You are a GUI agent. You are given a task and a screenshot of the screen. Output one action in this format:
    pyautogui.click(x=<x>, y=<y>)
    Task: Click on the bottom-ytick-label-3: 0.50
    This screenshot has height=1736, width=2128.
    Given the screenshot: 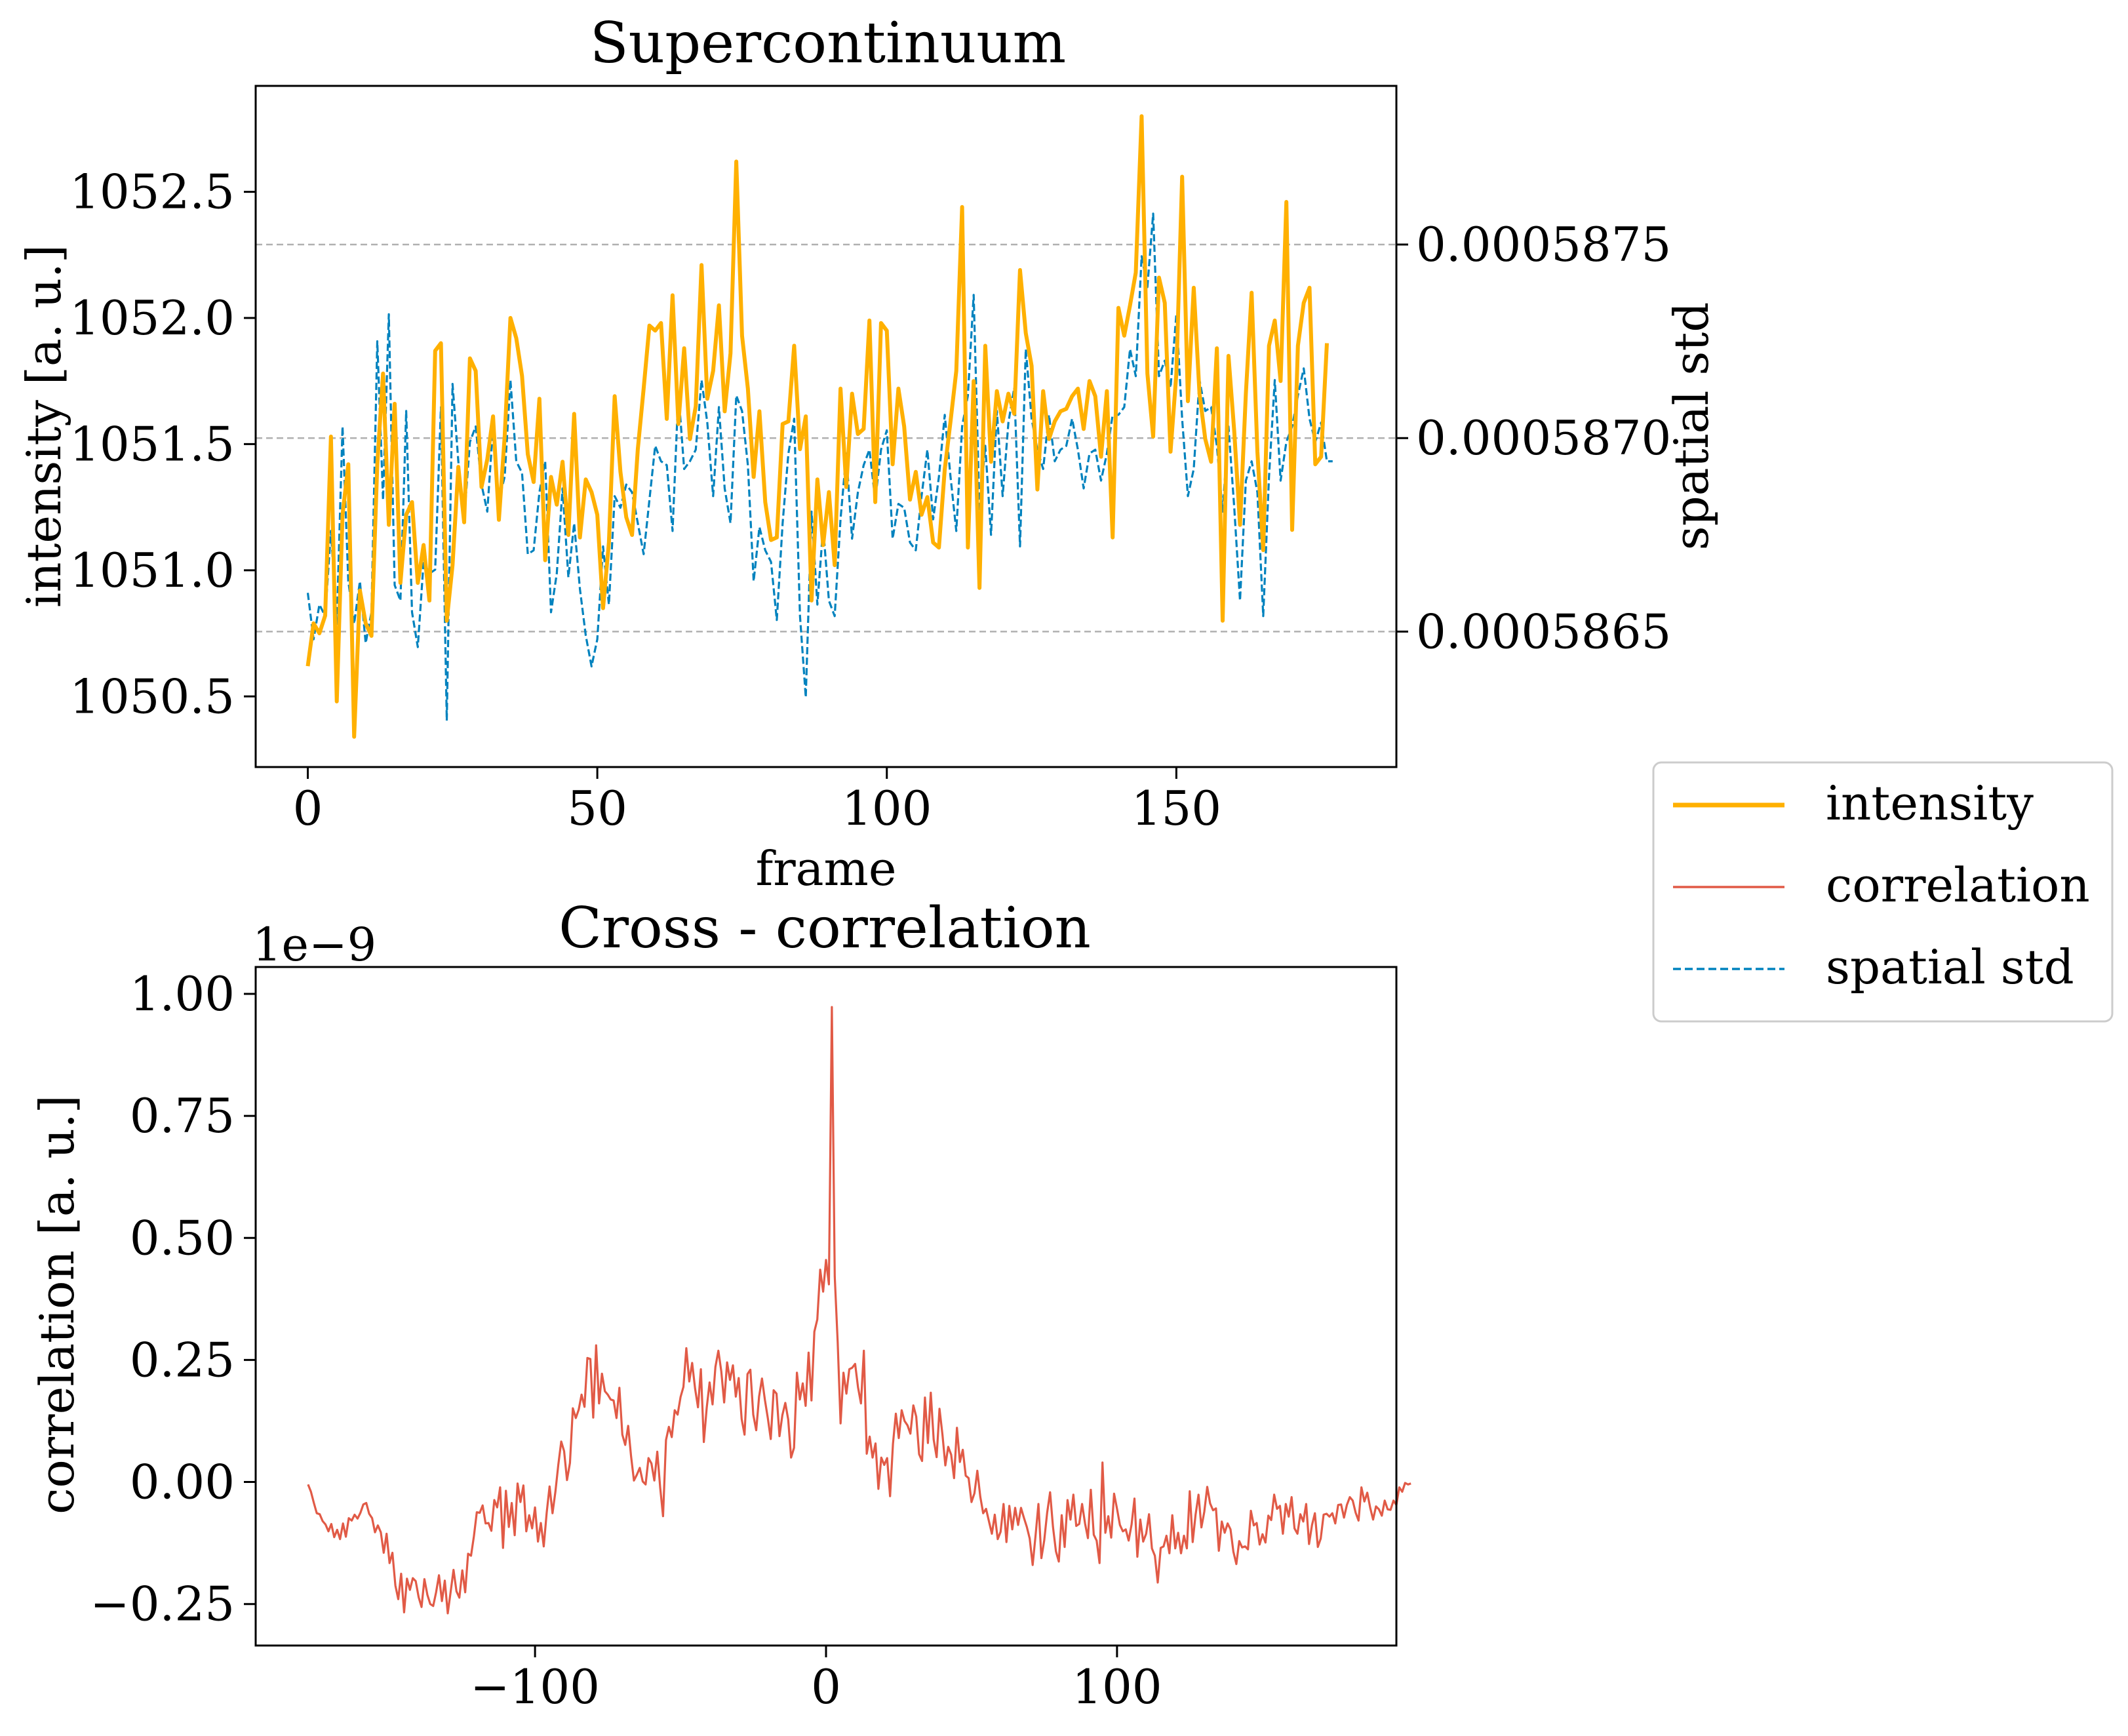 What is the action you would take?
    pyautogui.click(x=183, y=1237)
    